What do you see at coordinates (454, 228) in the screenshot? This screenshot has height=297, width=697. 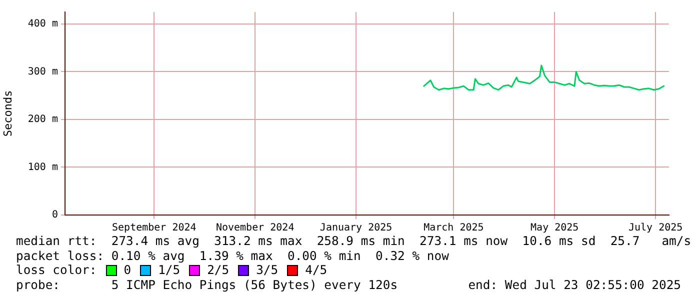 I see `x-tick-label: March 2025` at bounding box center [454, 228].